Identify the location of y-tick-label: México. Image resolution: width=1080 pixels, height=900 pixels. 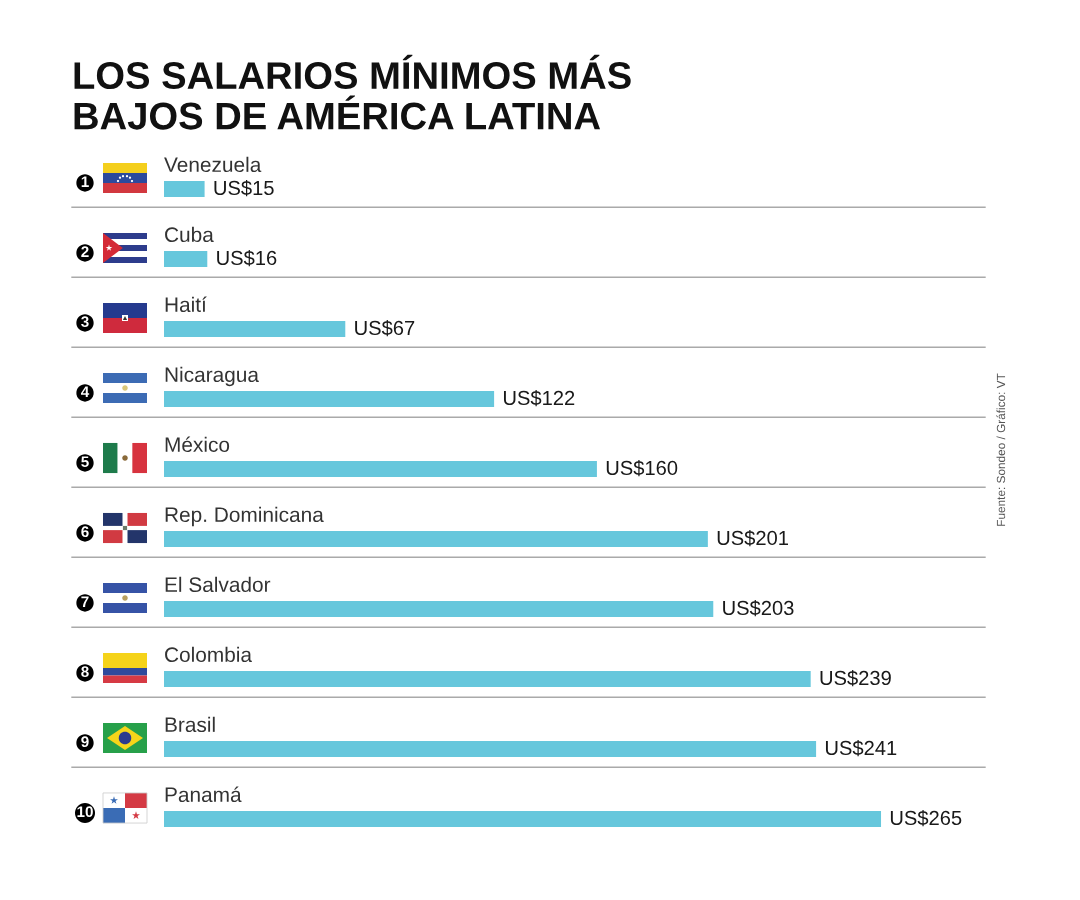
(197, 444).